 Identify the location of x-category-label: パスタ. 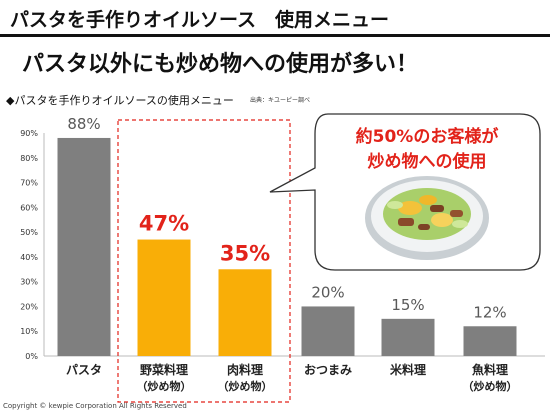
(84, 370).